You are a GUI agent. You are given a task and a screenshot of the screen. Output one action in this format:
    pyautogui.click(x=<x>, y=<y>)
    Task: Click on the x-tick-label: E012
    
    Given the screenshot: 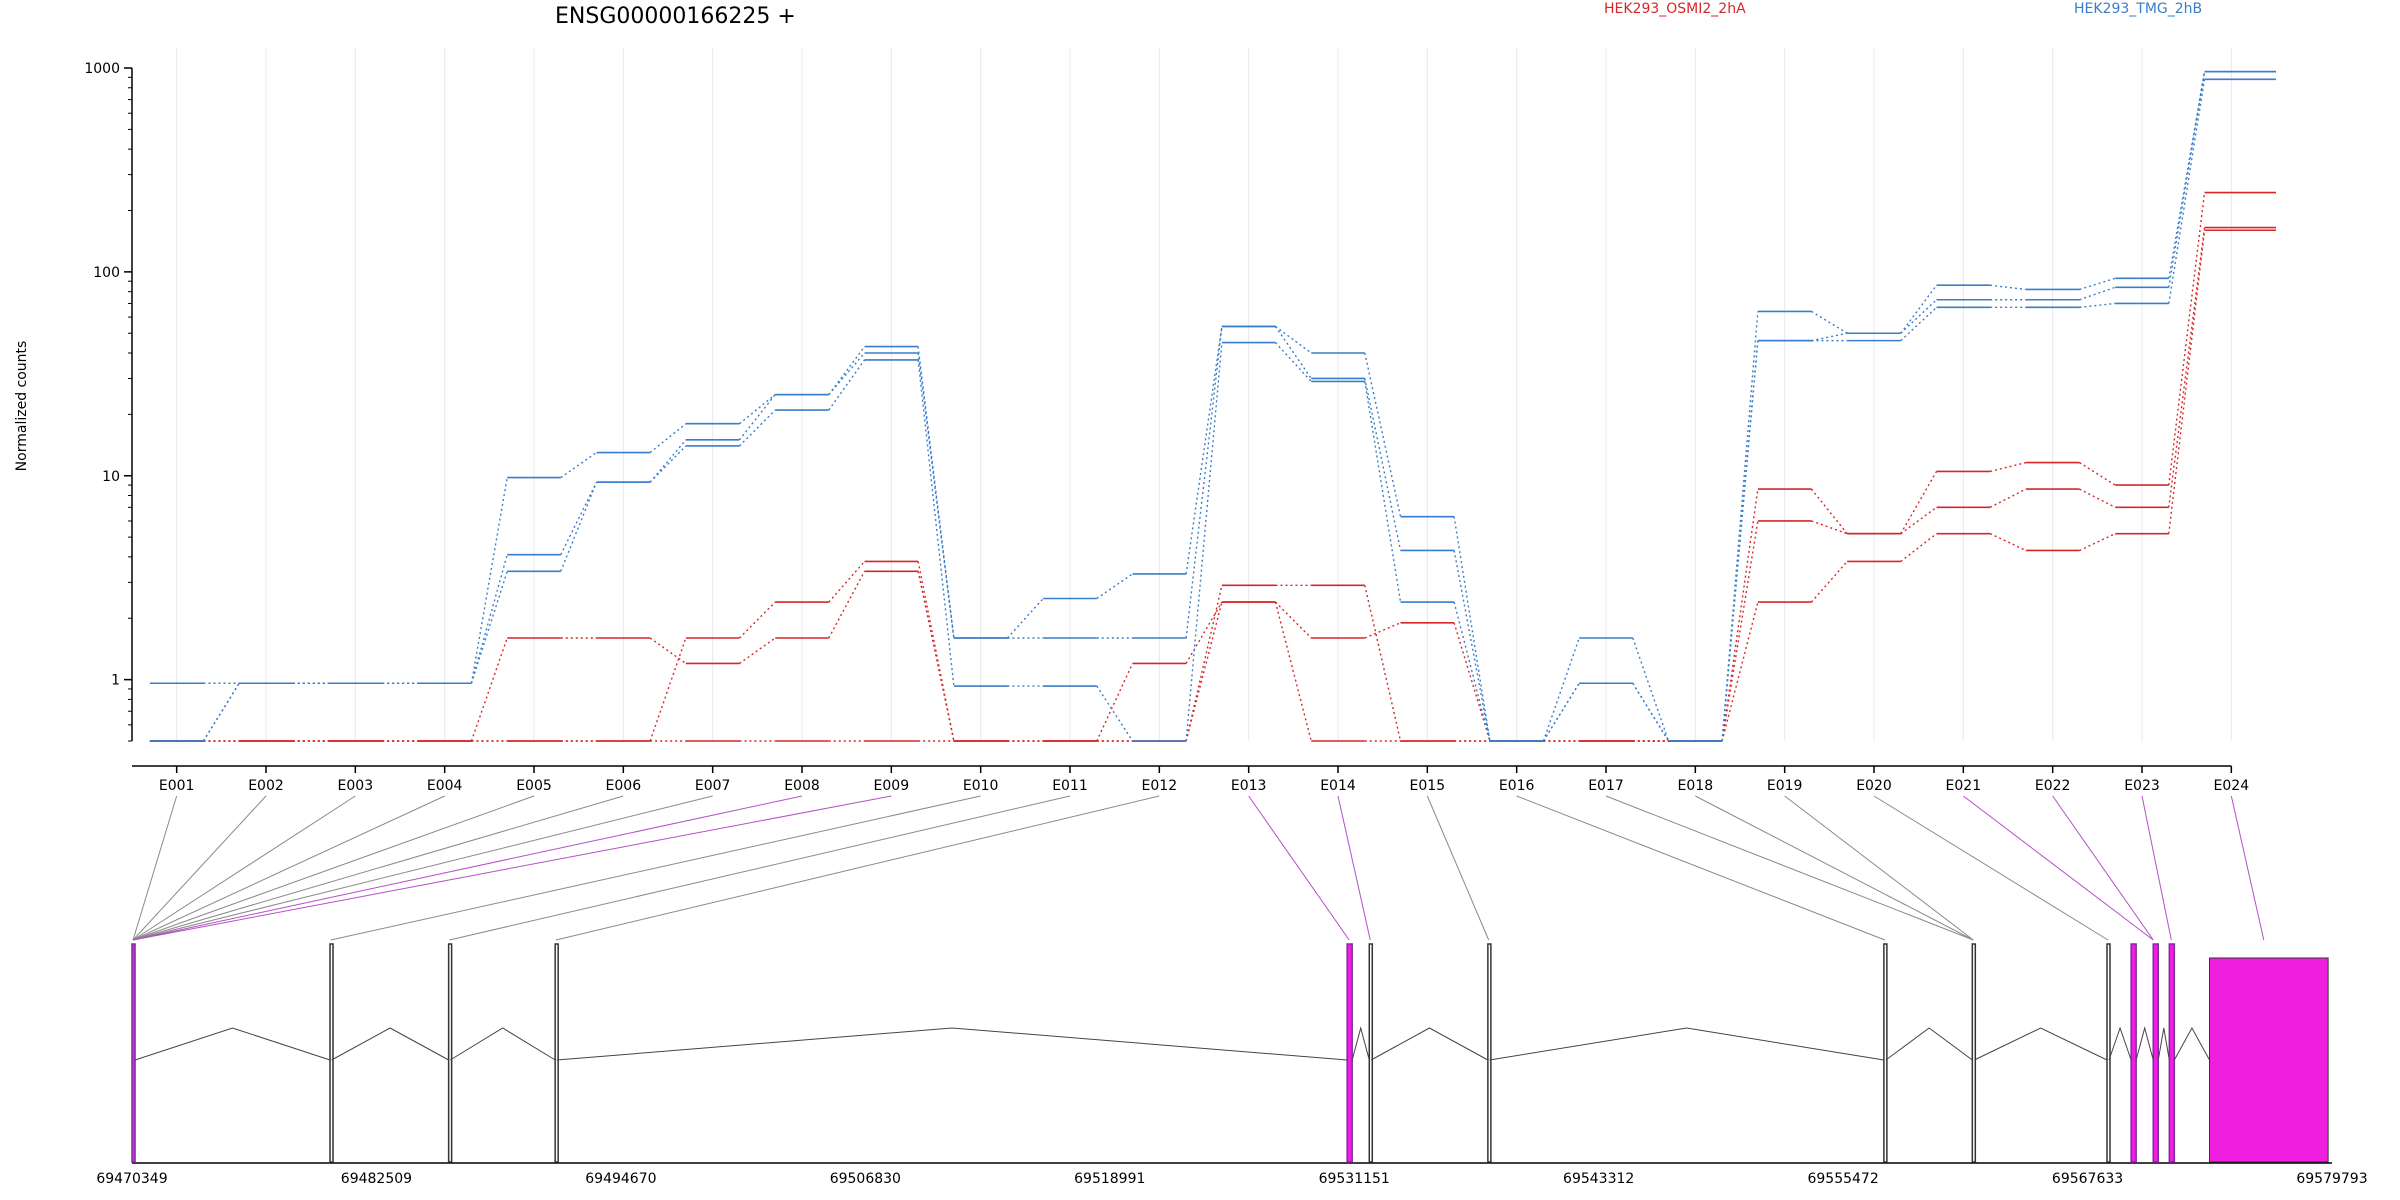 What is the action you would take?
    pyautogui.click(x=1160, y=786)
    